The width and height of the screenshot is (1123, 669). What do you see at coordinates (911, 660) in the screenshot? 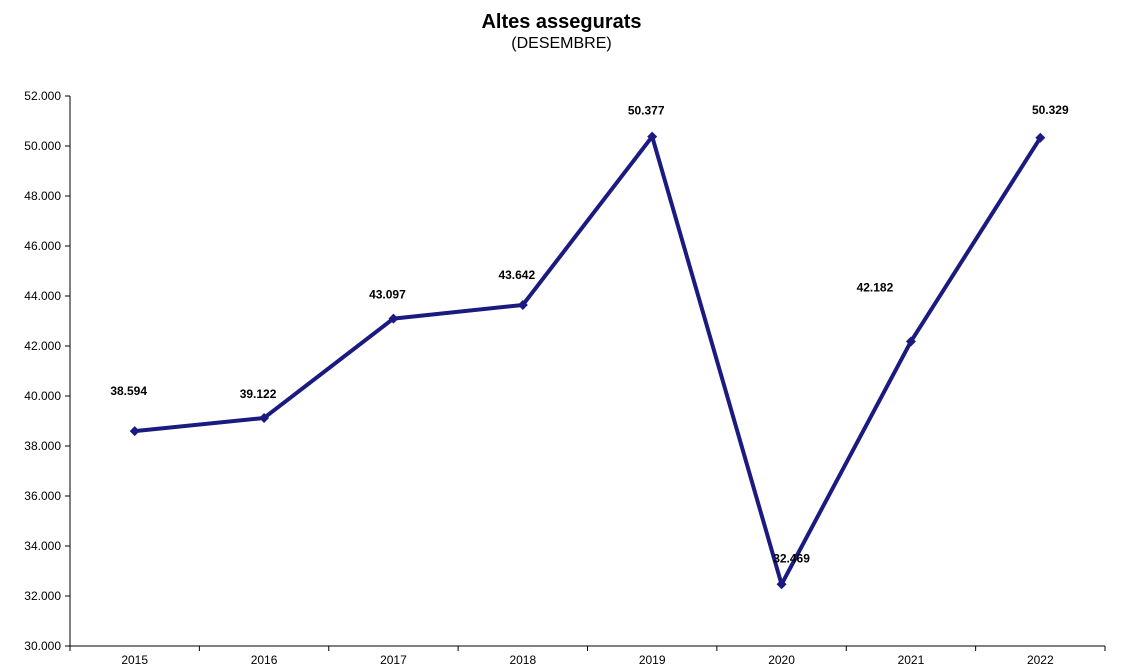
I see `x-tick-label: 2021` at bounding box center [911, 660].